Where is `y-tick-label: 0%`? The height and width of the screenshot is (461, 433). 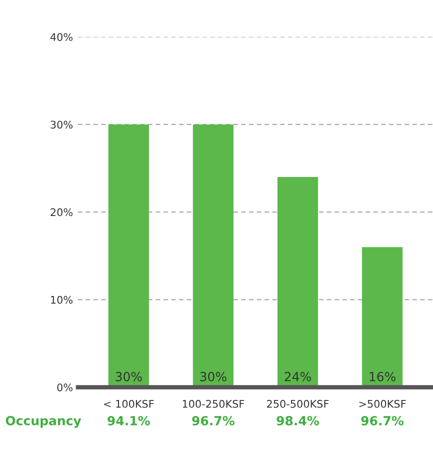
y-tick-label: 0% is located at coordinates (65, 387).